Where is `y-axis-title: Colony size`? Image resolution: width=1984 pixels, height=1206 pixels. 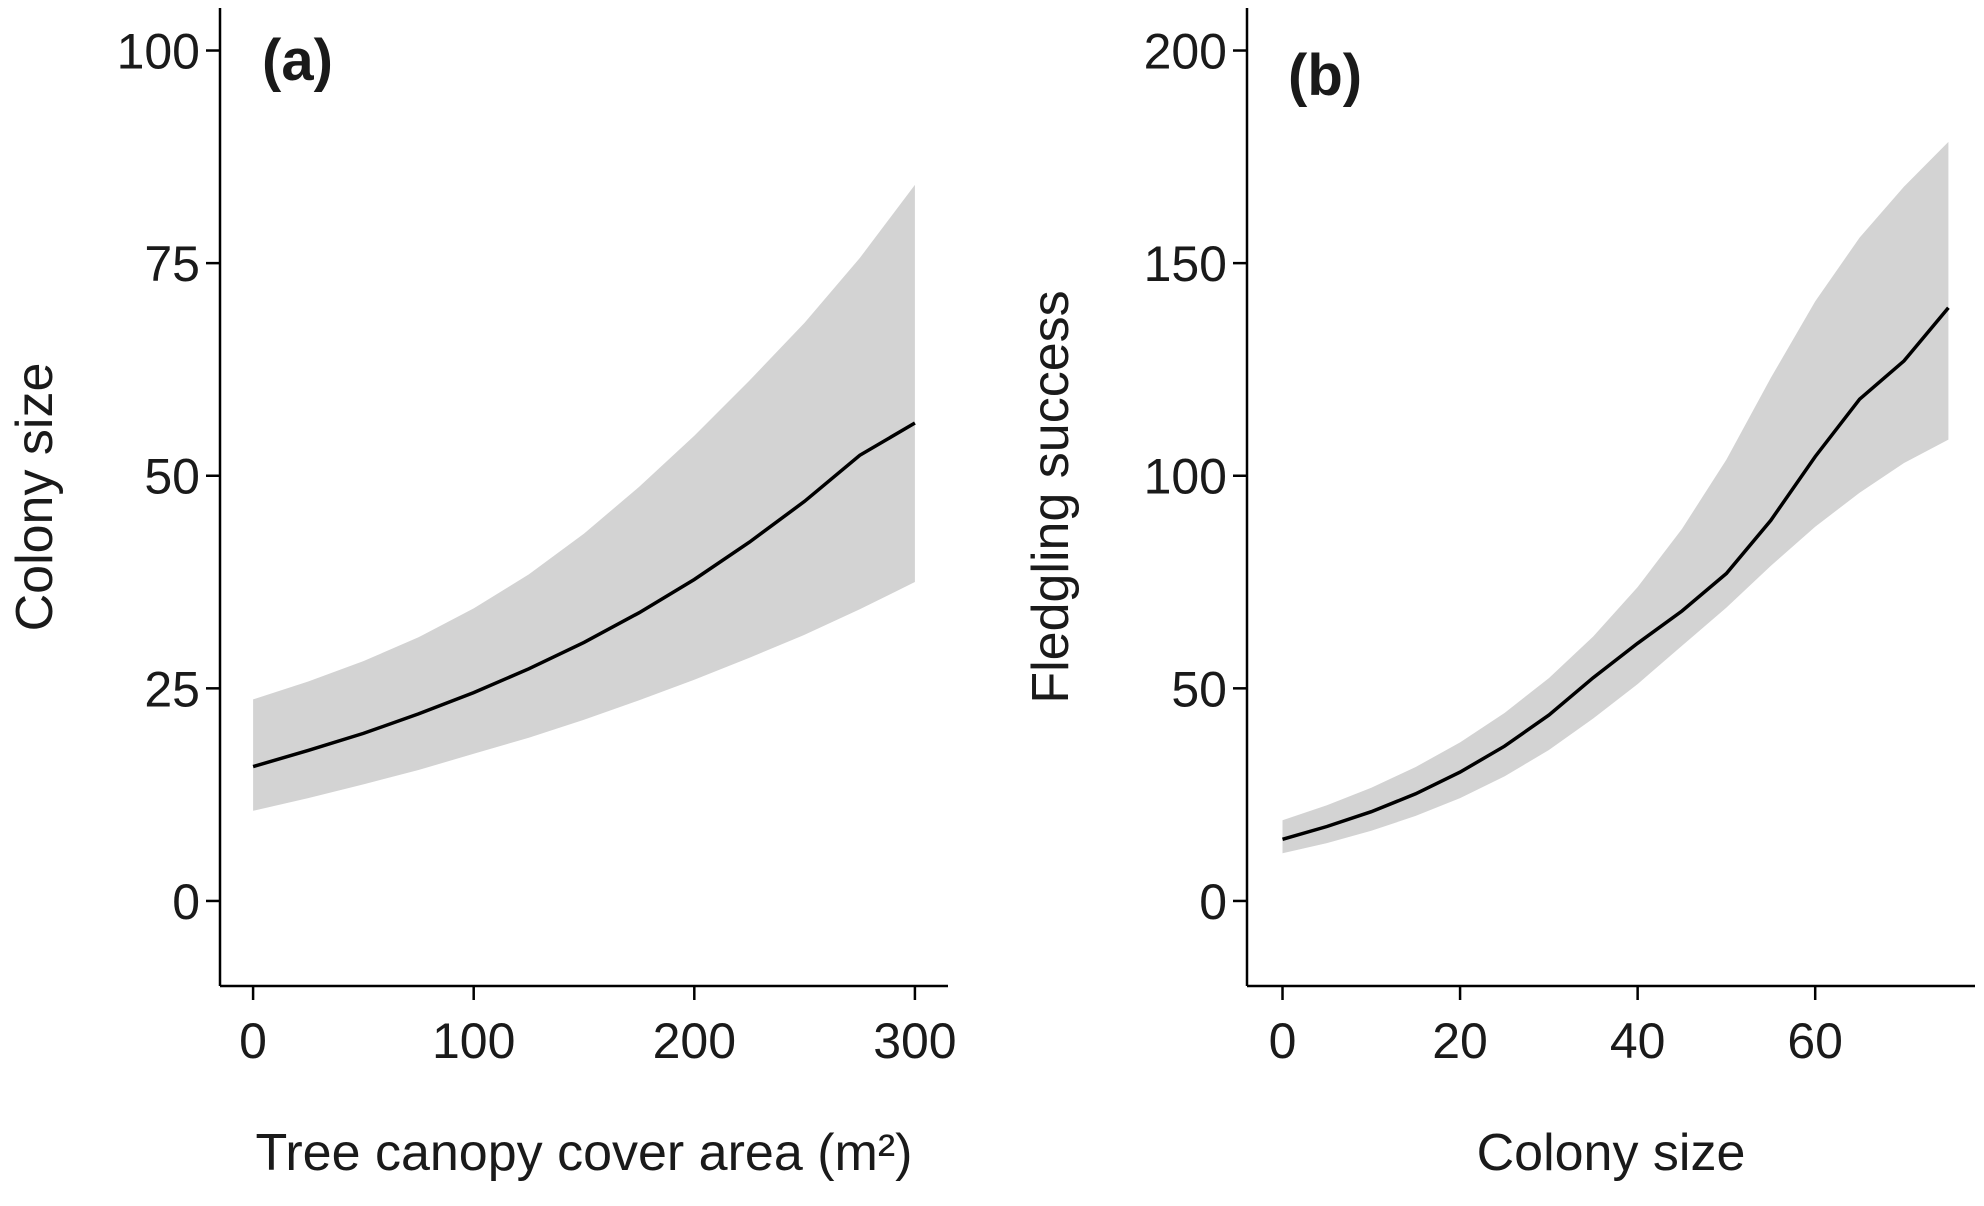
y-axis-title: Colony size is located at coordinates (35, 497).